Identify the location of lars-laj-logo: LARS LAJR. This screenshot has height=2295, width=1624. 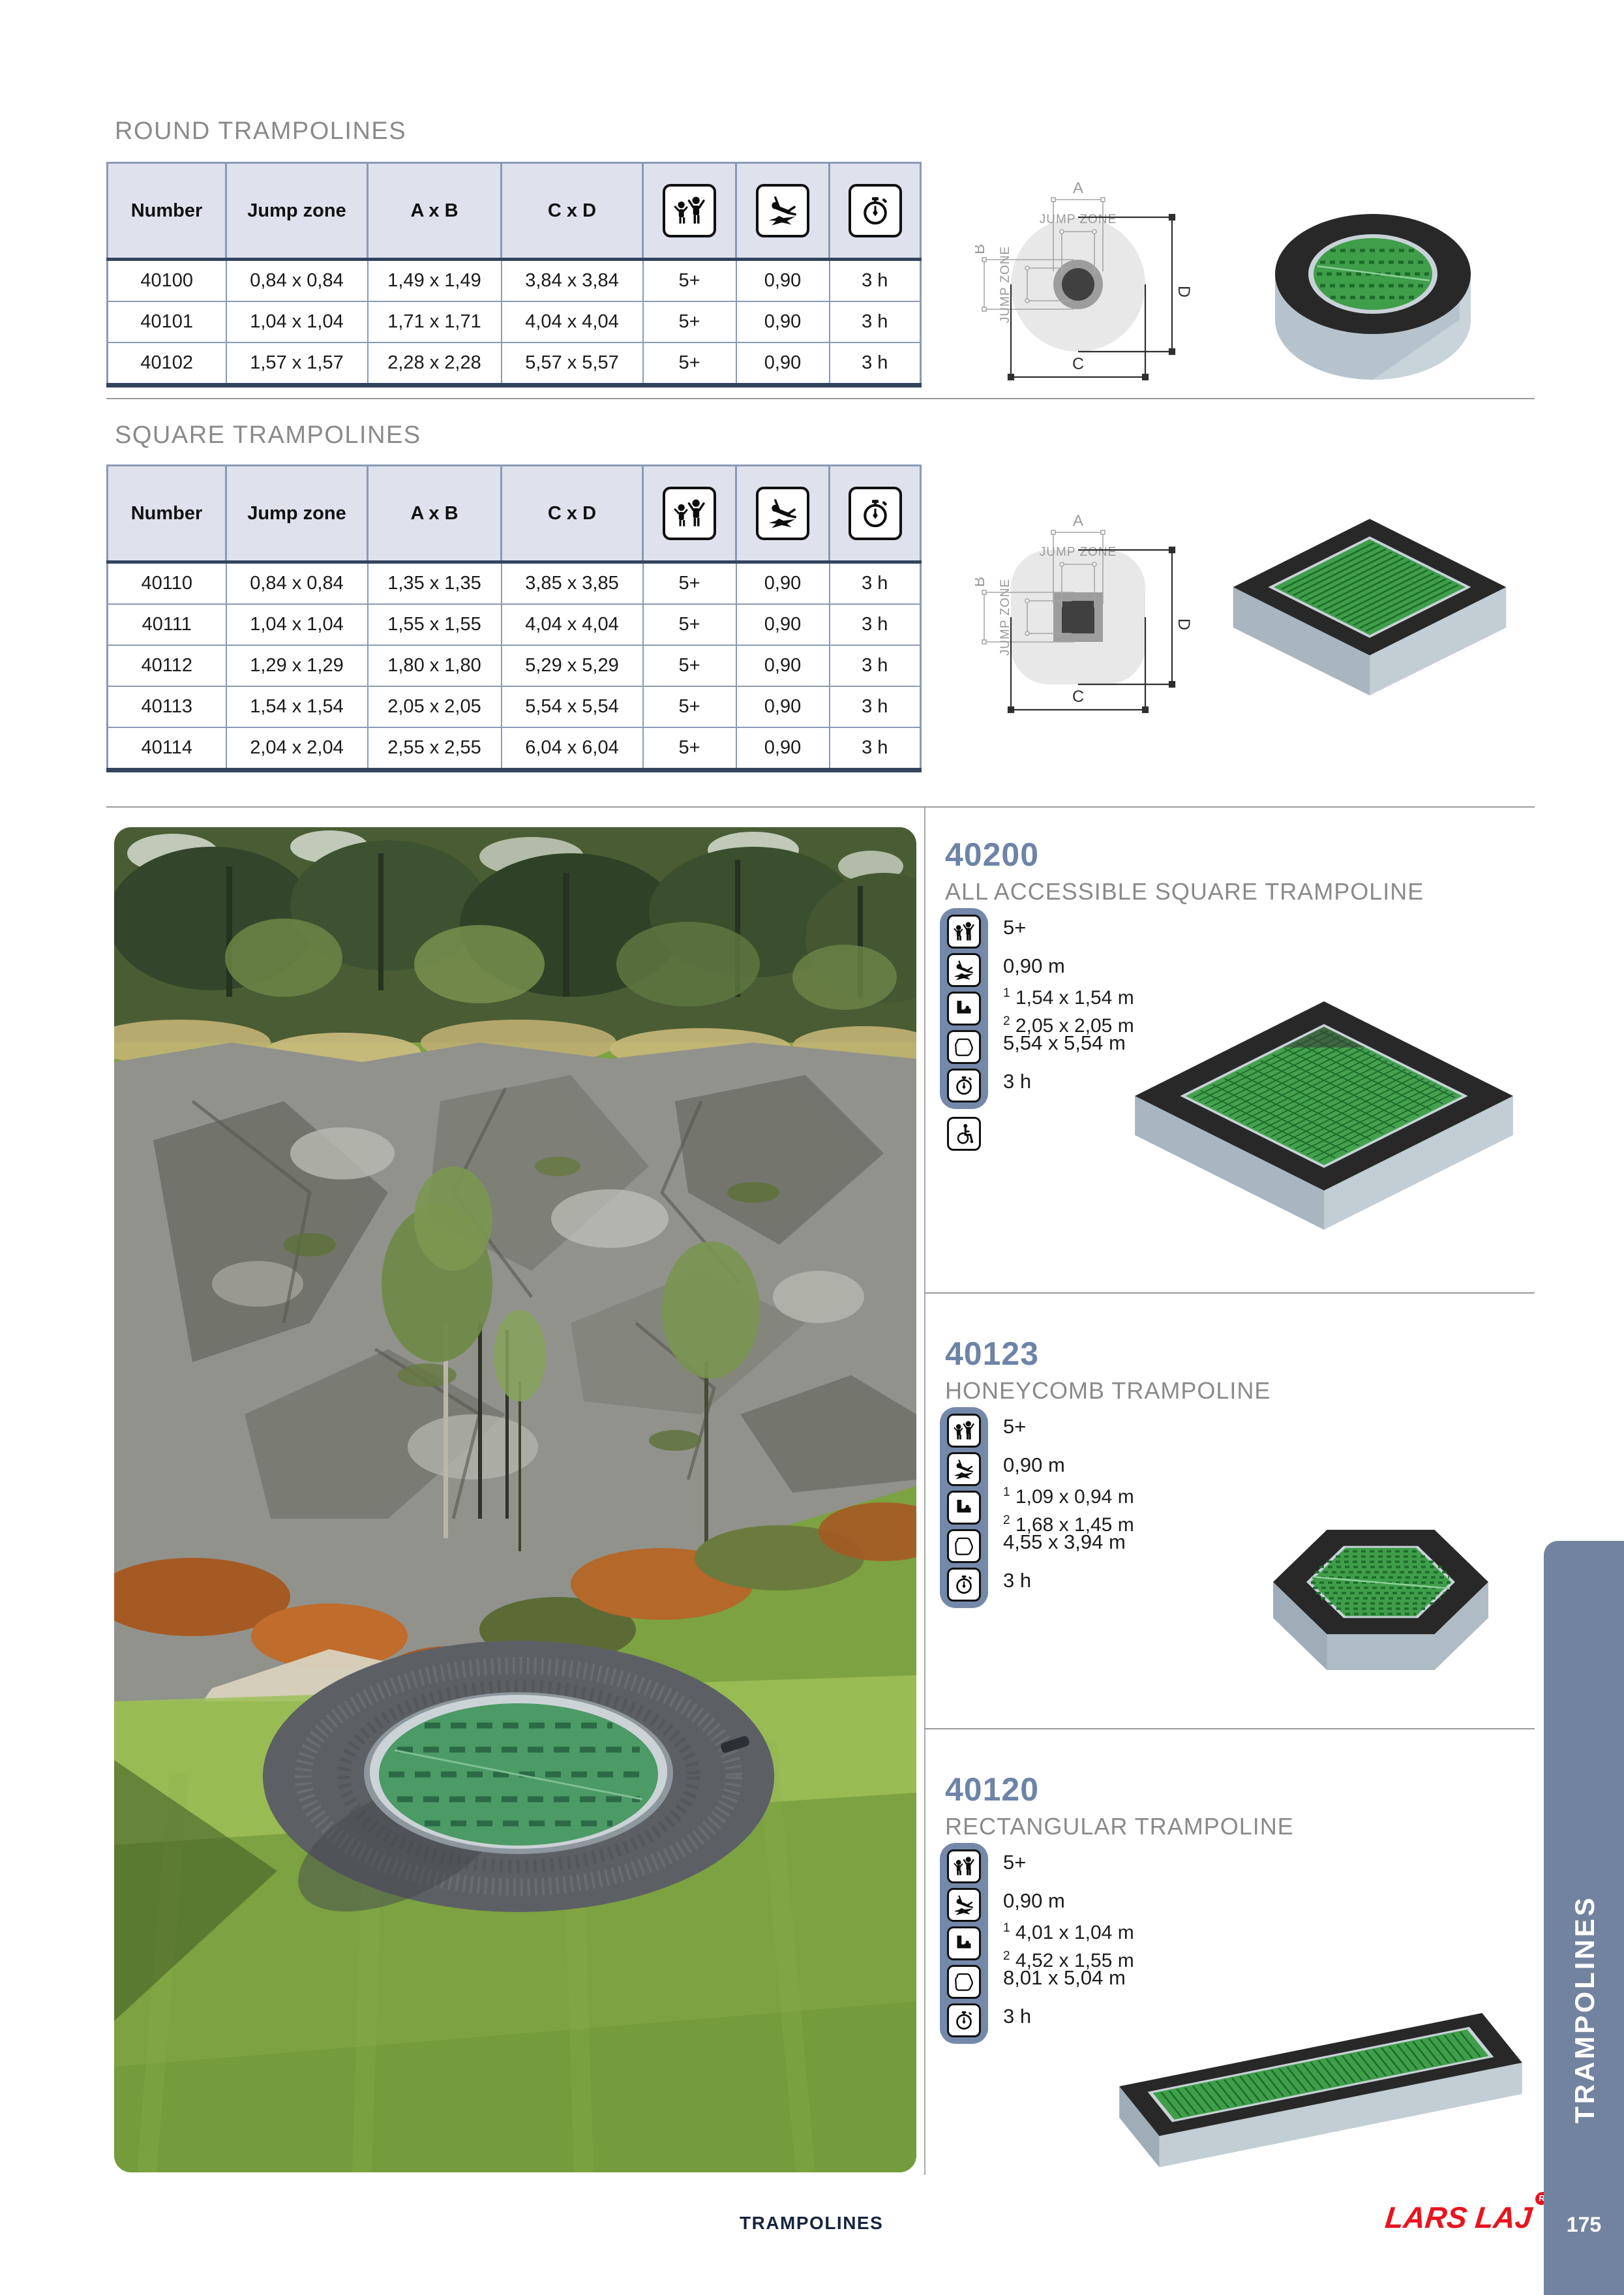
(1466, 2213).